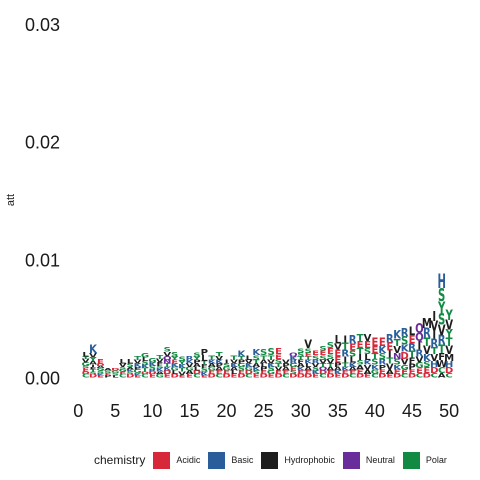 This screenshot has width=480, height=480. I want to click on logo-letter: N, so click(397, 357).